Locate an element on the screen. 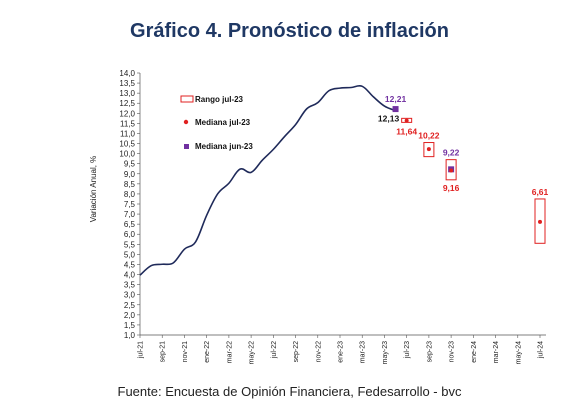 This screenshot has height=415, width=579. legend-swatch-median-jun23 is located at coordinates (186, 146).